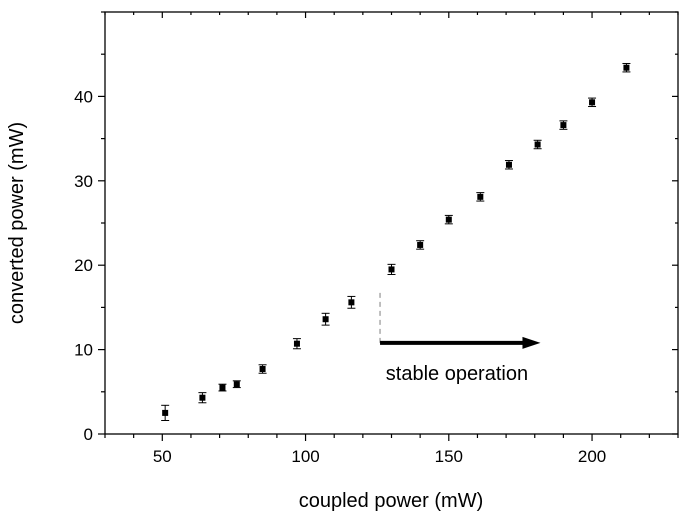  Describe the element at coordinates (83, 265) in the screenshot. I see `y-tick-label: 20` at that location.